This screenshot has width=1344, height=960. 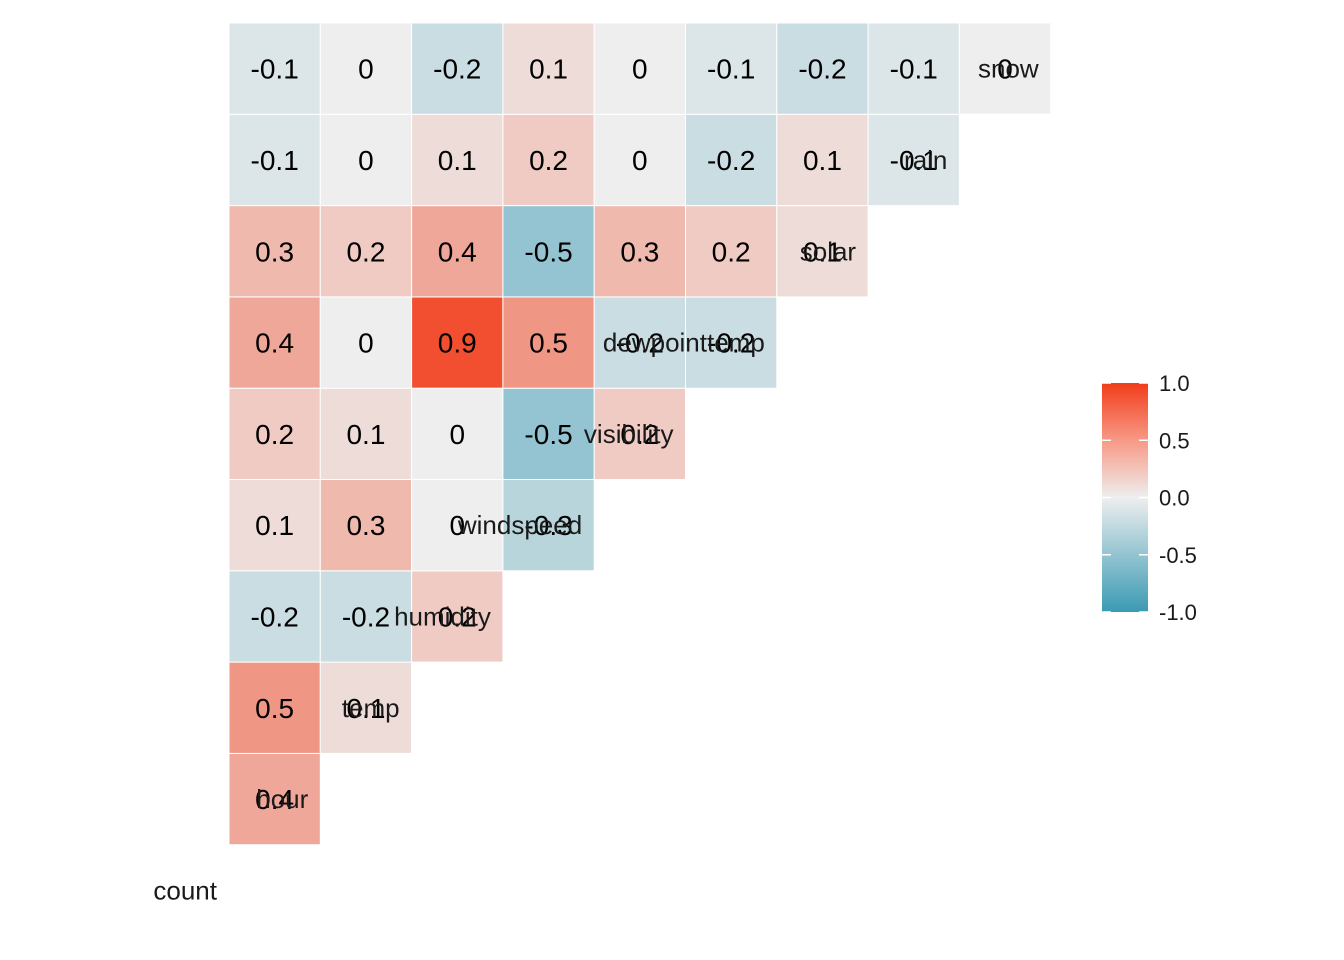 I want to click on heatmap-cell-solar-visibility, so click(x=731, y=251).